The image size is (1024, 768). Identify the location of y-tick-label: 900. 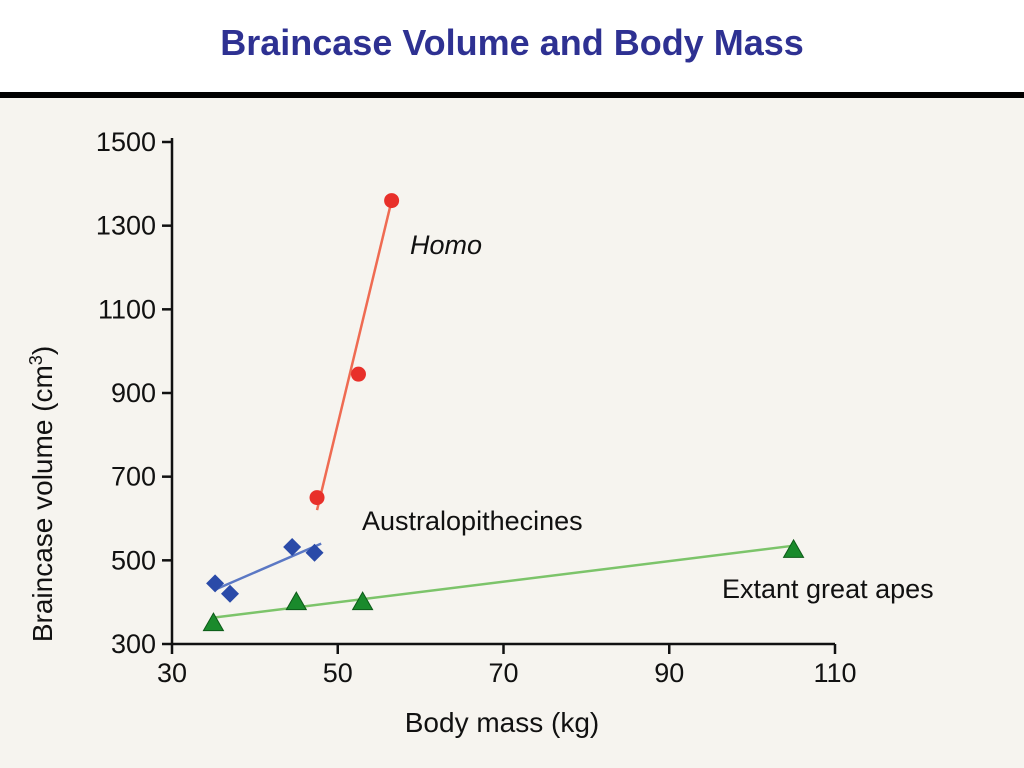
(133, 393).